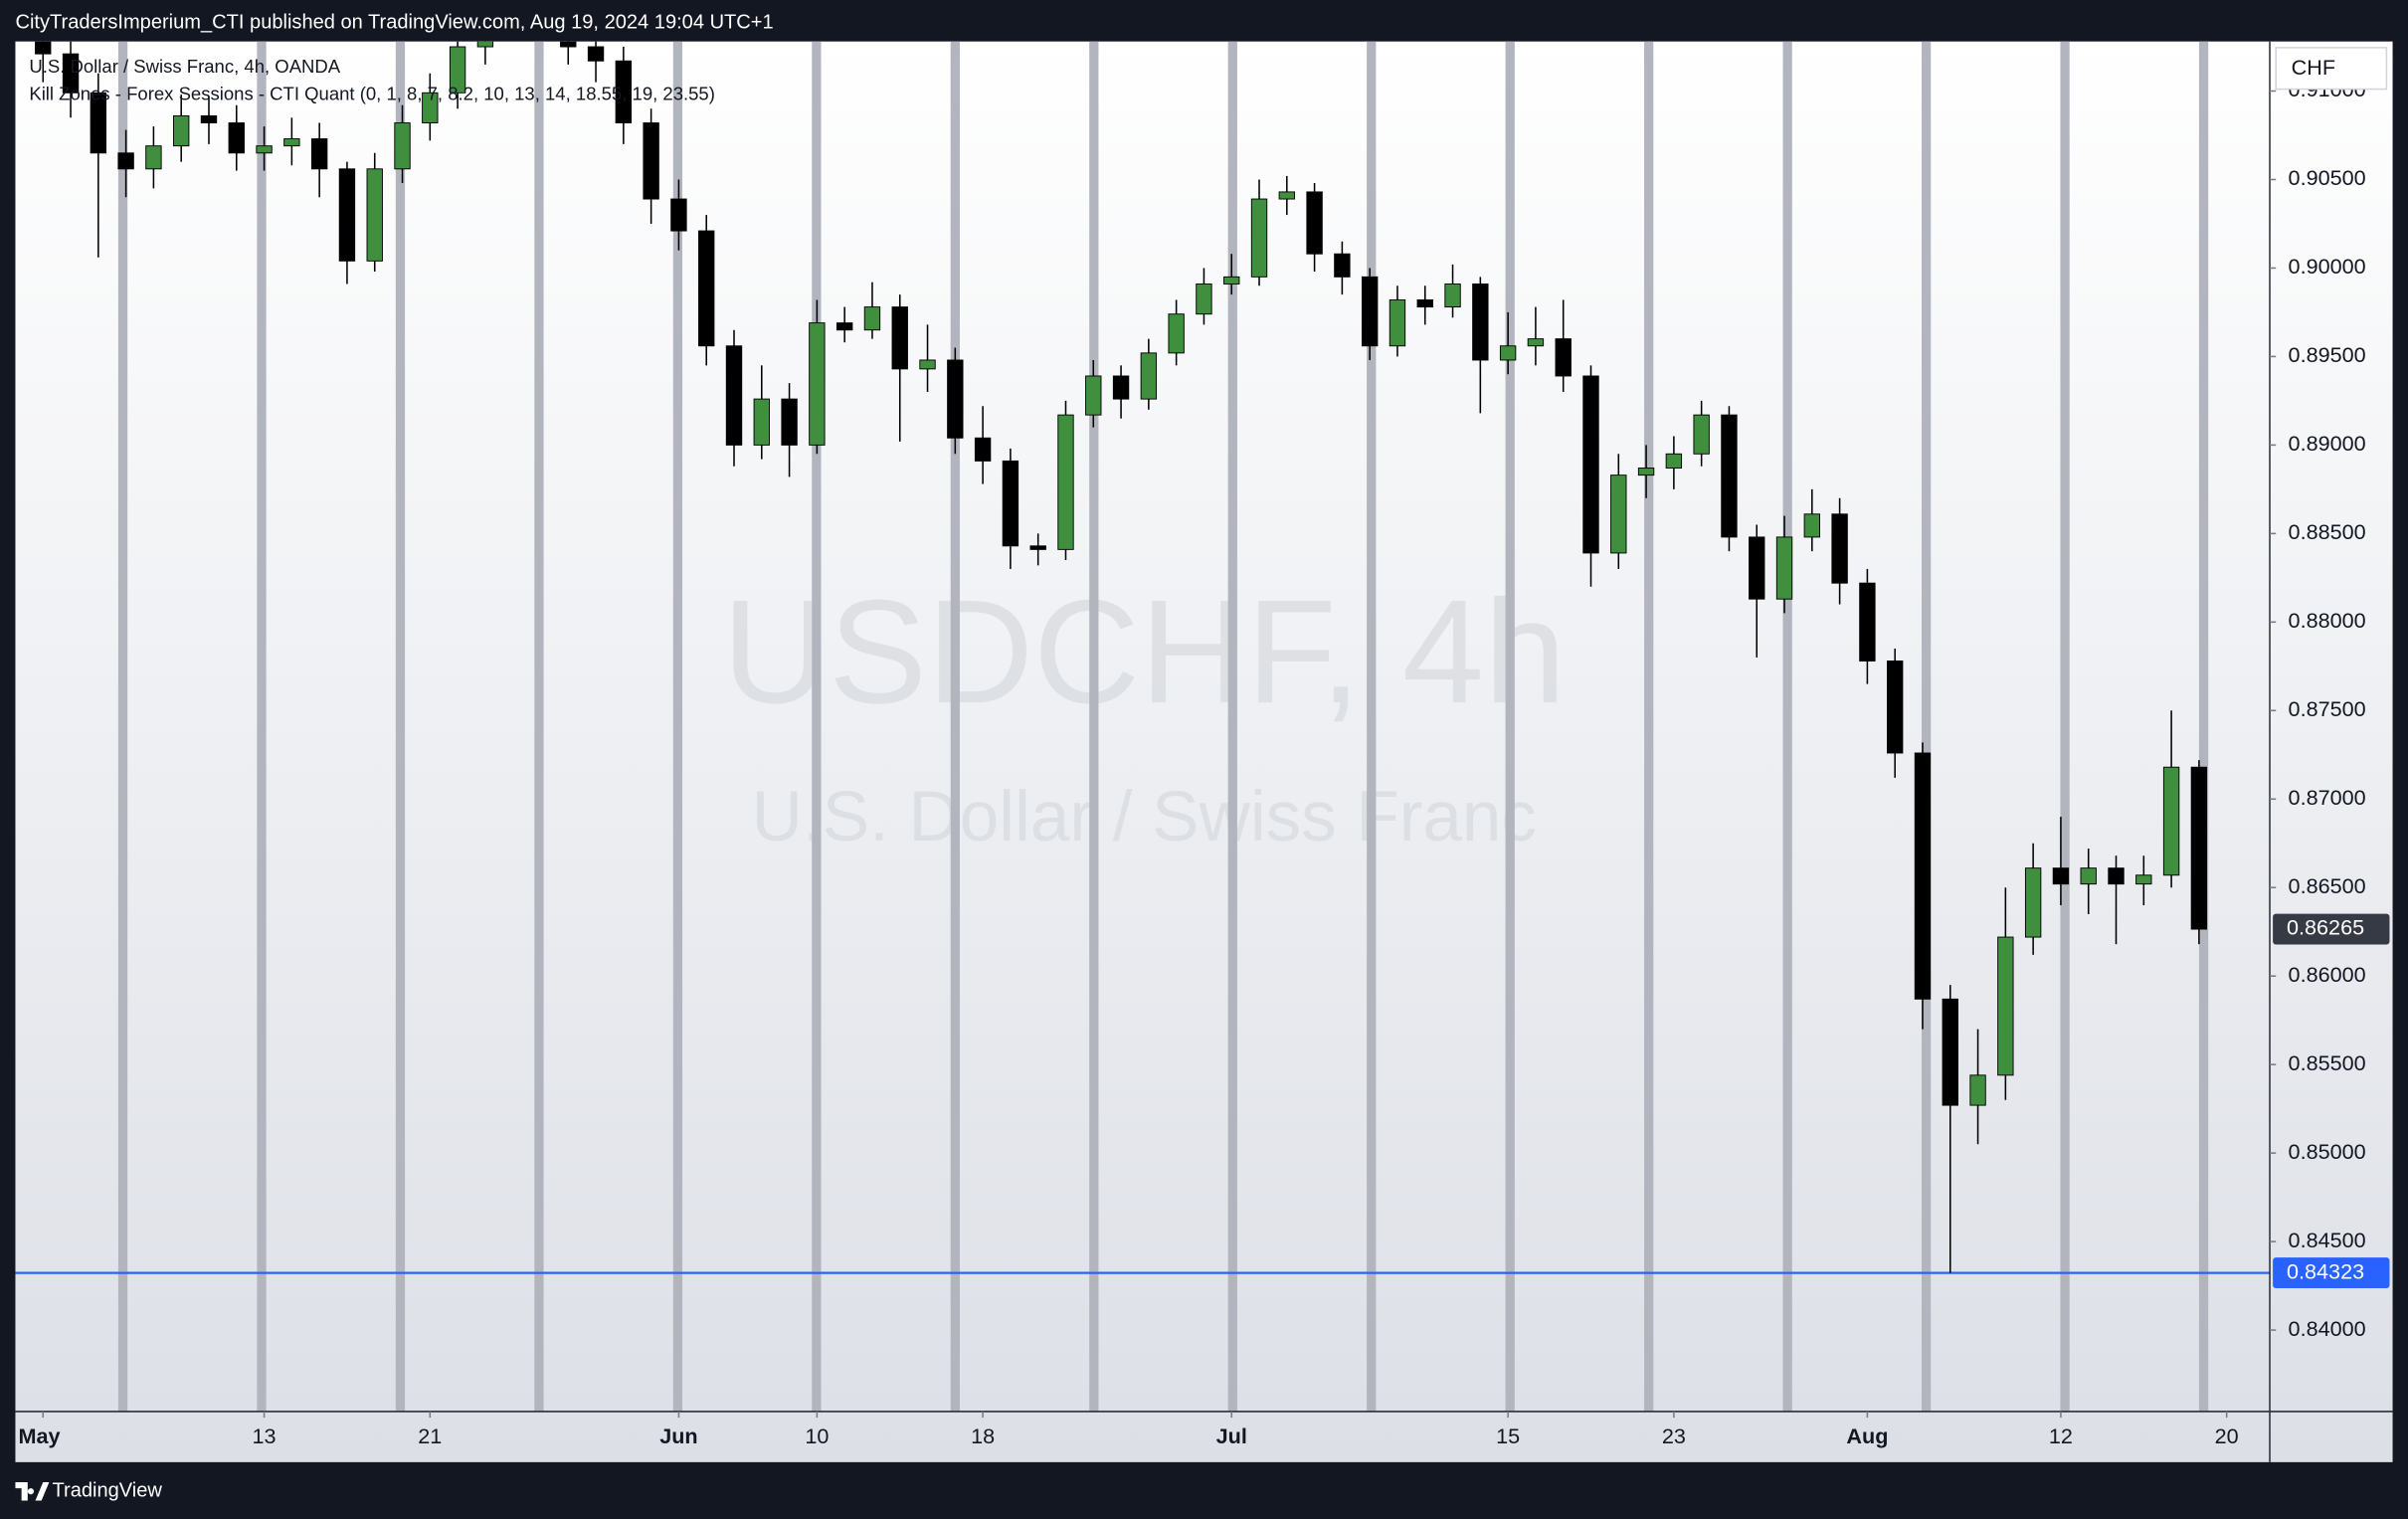 This screenshot has height=1519, width=2408. What do you see at coordinates (184, 66) in the screenshot?
I see `chart-title: U.S. Dollar / Swiss Franc, 4h, OANDA` at bounding box center [184, 66].